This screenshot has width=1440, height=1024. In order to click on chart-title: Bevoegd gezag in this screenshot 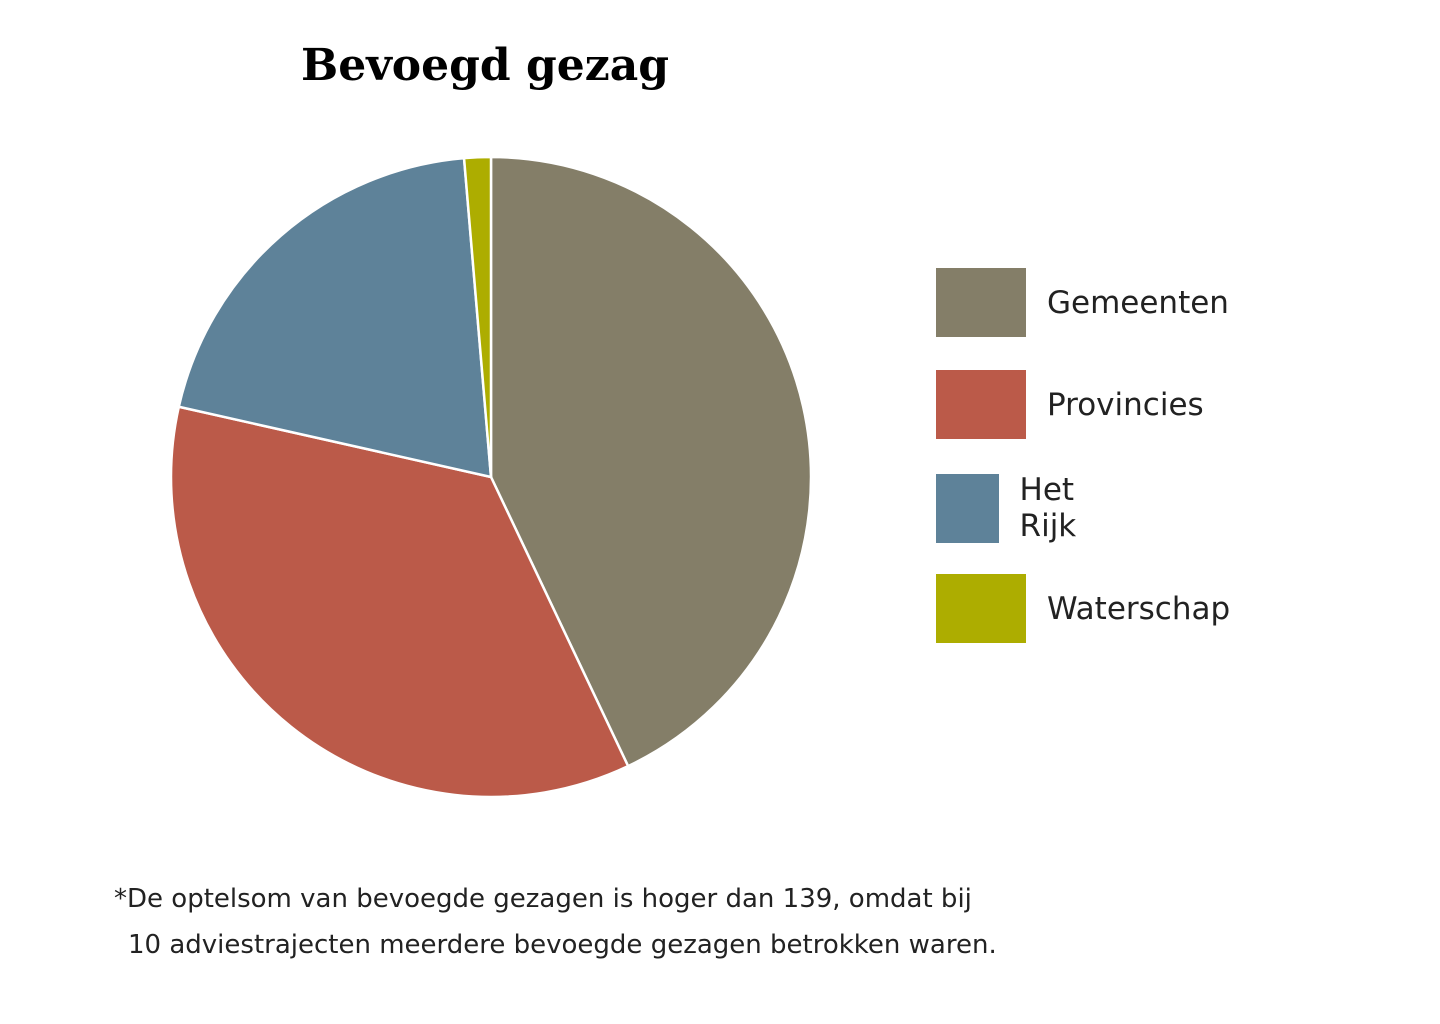, I will do `click(485, 65)`.